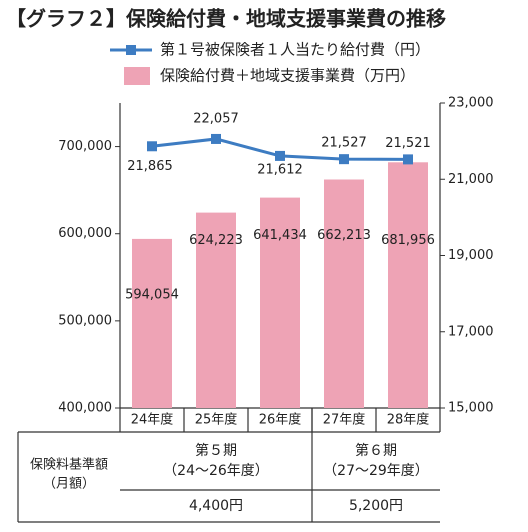  I want to click on y2-tick-label: 19,000, so click(471, 255).